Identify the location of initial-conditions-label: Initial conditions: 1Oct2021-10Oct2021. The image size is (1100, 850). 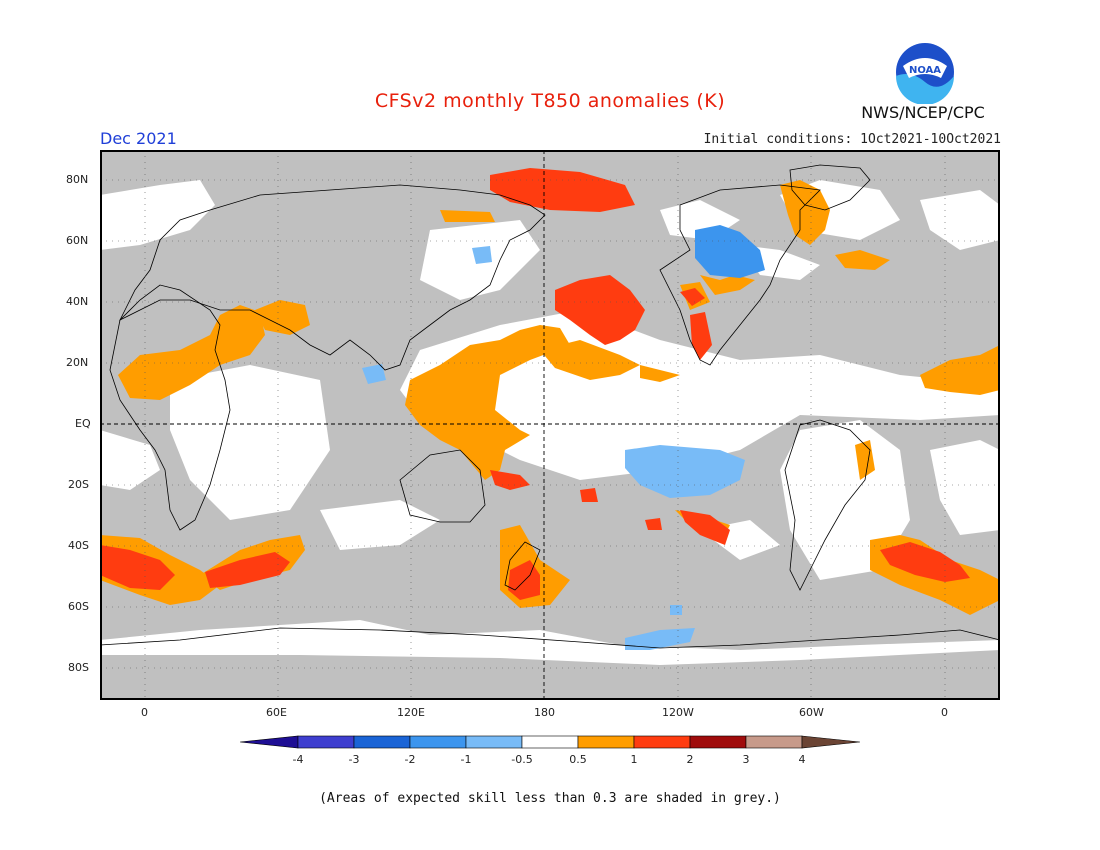
(852, 139).